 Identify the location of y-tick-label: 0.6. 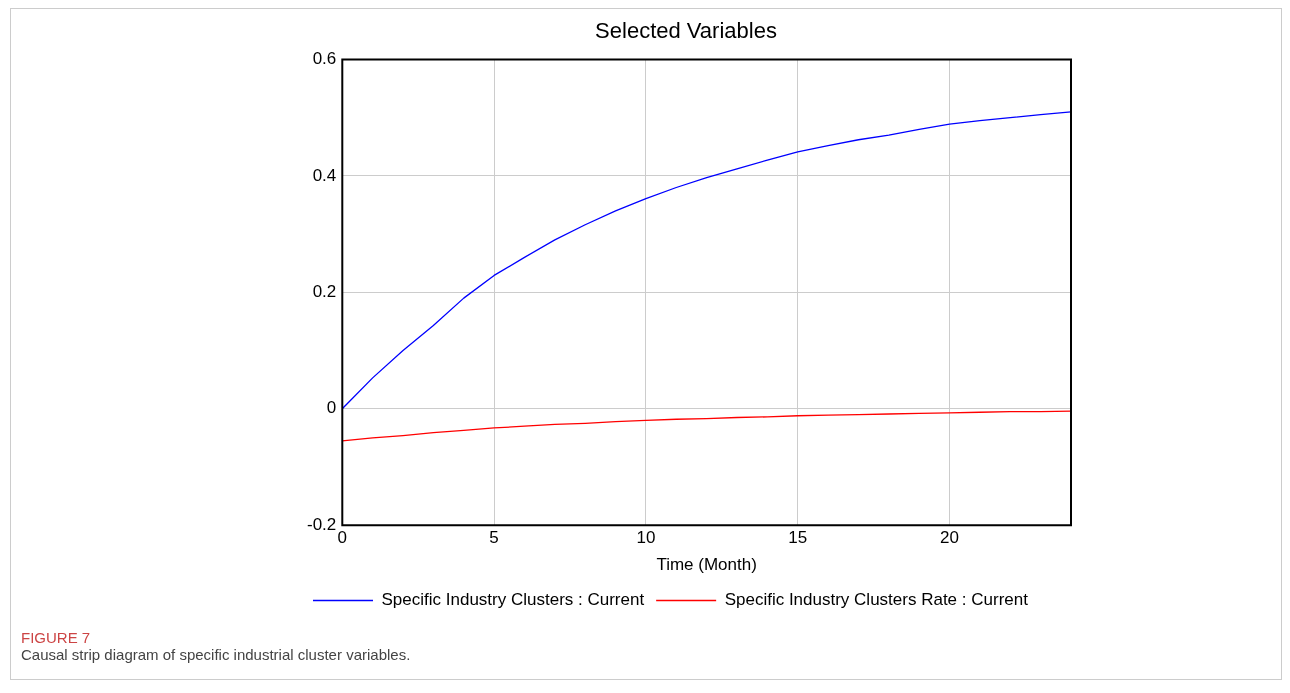
(324, 59).